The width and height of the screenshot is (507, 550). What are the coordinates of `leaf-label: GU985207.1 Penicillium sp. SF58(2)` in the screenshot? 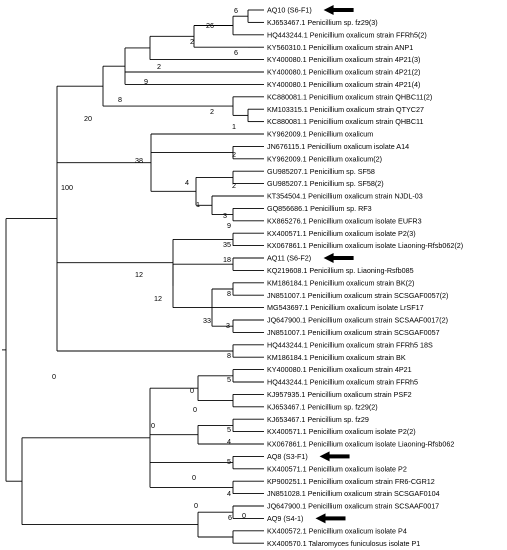 It's located at (325, 183).